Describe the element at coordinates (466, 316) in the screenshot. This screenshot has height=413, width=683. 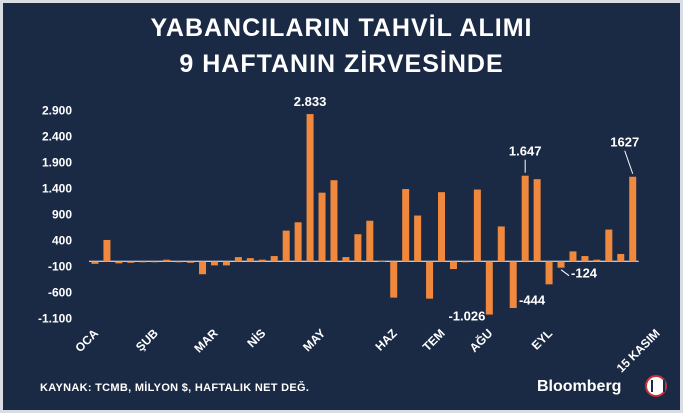
I see `data-label: -1.026` at that location.